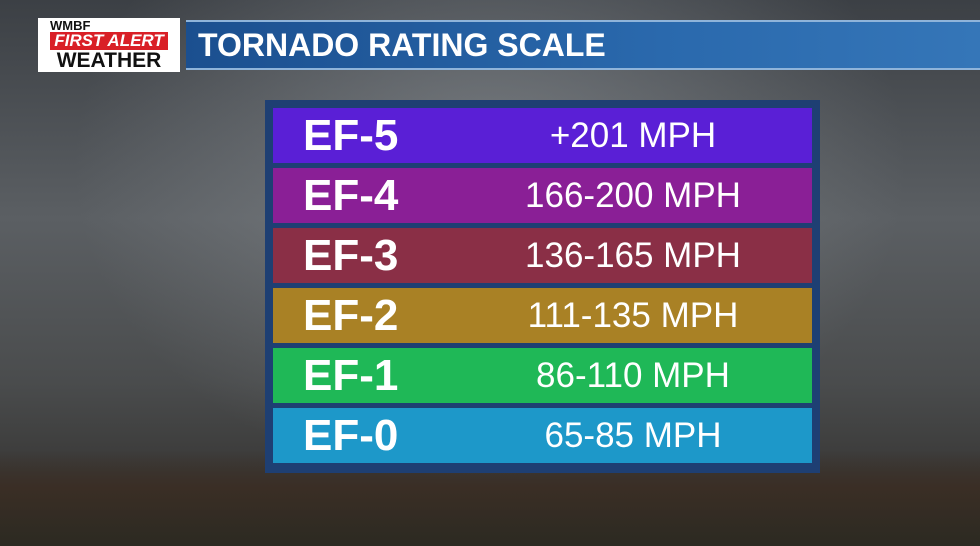 This screenshot has width=980, height=546. What do you see at coordinates (351, 315) in the screenshot?
I see `rating-label: EF-2` at bounding box center [351, 315].